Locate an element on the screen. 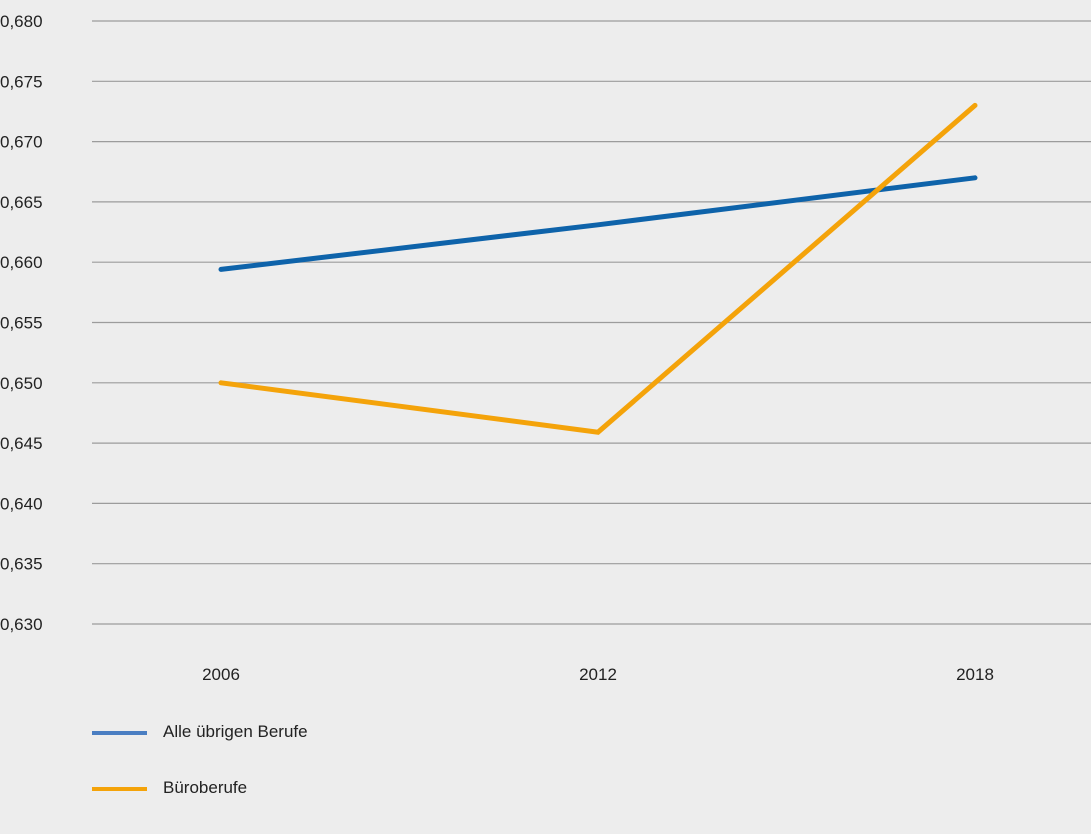 The height and width of the screenshot is (834, 1091). y-tick-label: 0,675 is located at coordinates (21, 81).